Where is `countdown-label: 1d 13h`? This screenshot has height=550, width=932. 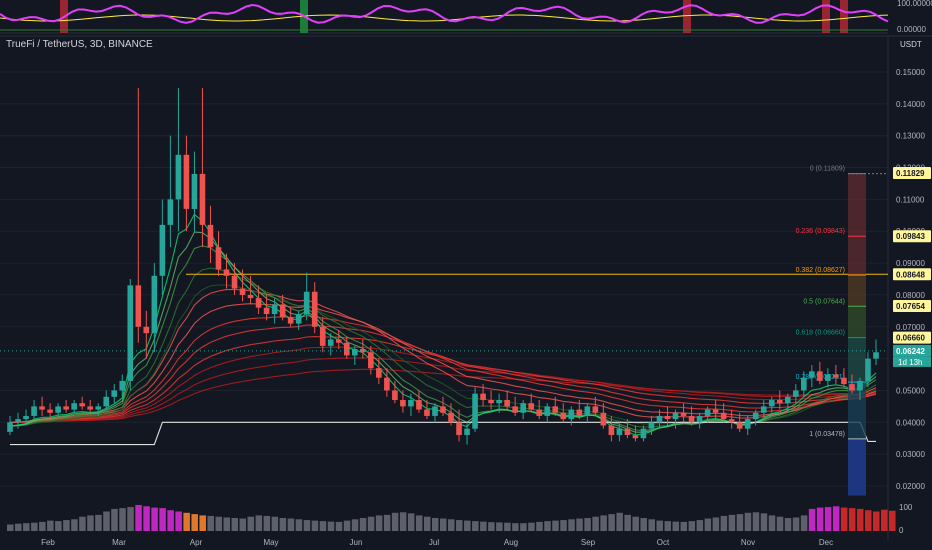
countdown-label: 1d 13h is located at coordinates (910, 362).